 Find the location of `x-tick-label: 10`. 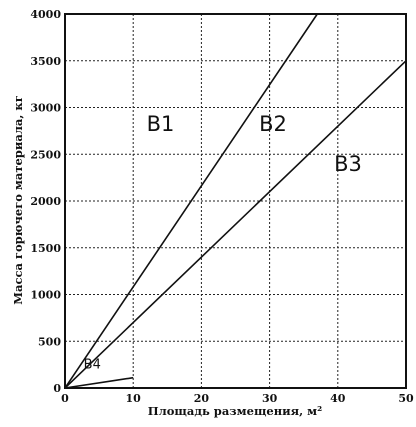

x-tick-label: 10 is located at coordinates (134, 398).